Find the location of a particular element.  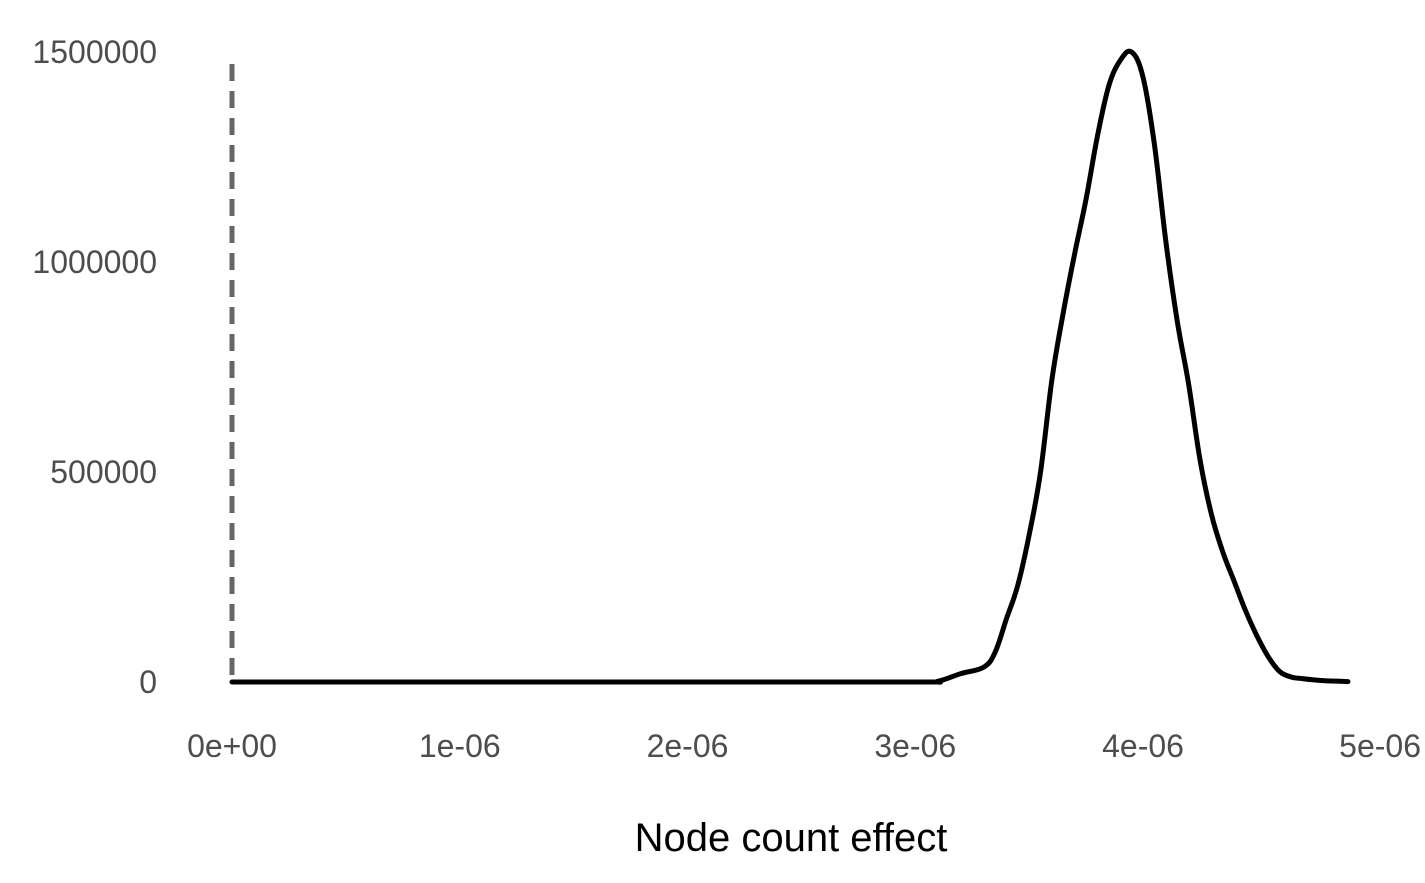

x-tick-label: 2e-06 is located at coordinates (688, 746).